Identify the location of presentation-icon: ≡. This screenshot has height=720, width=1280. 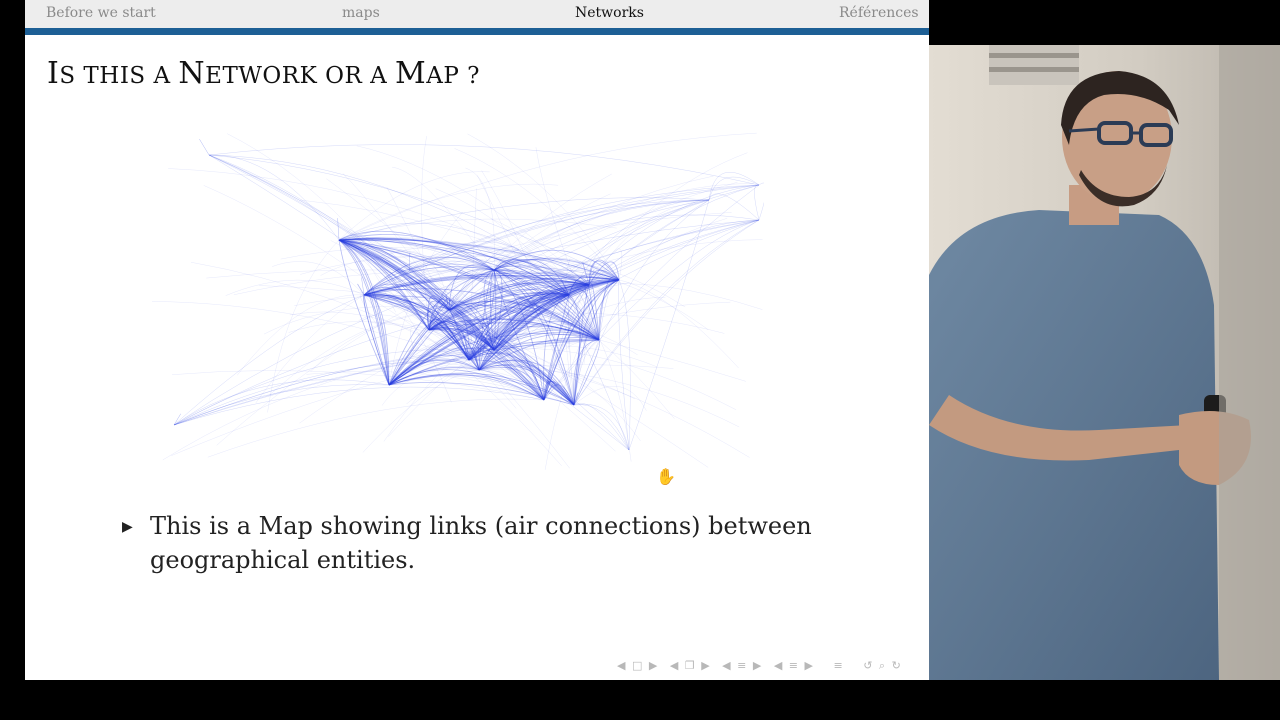
(838, 665).